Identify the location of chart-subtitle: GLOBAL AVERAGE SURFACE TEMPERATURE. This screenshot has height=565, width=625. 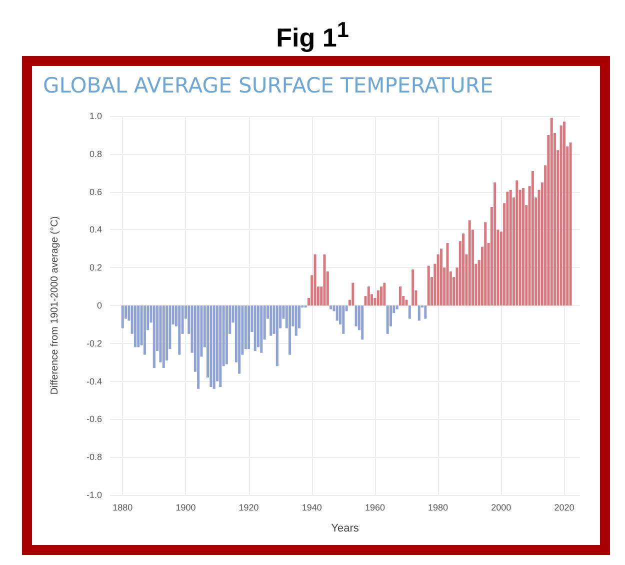
(268, 86).